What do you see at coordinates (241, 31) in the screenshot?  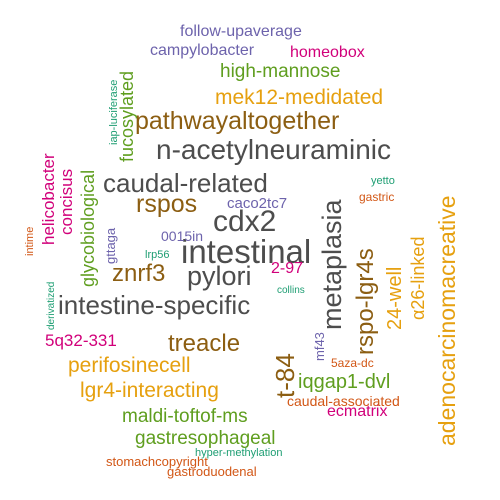 I see `word-31: follow-upaverage` at bounding box center [241, 31].